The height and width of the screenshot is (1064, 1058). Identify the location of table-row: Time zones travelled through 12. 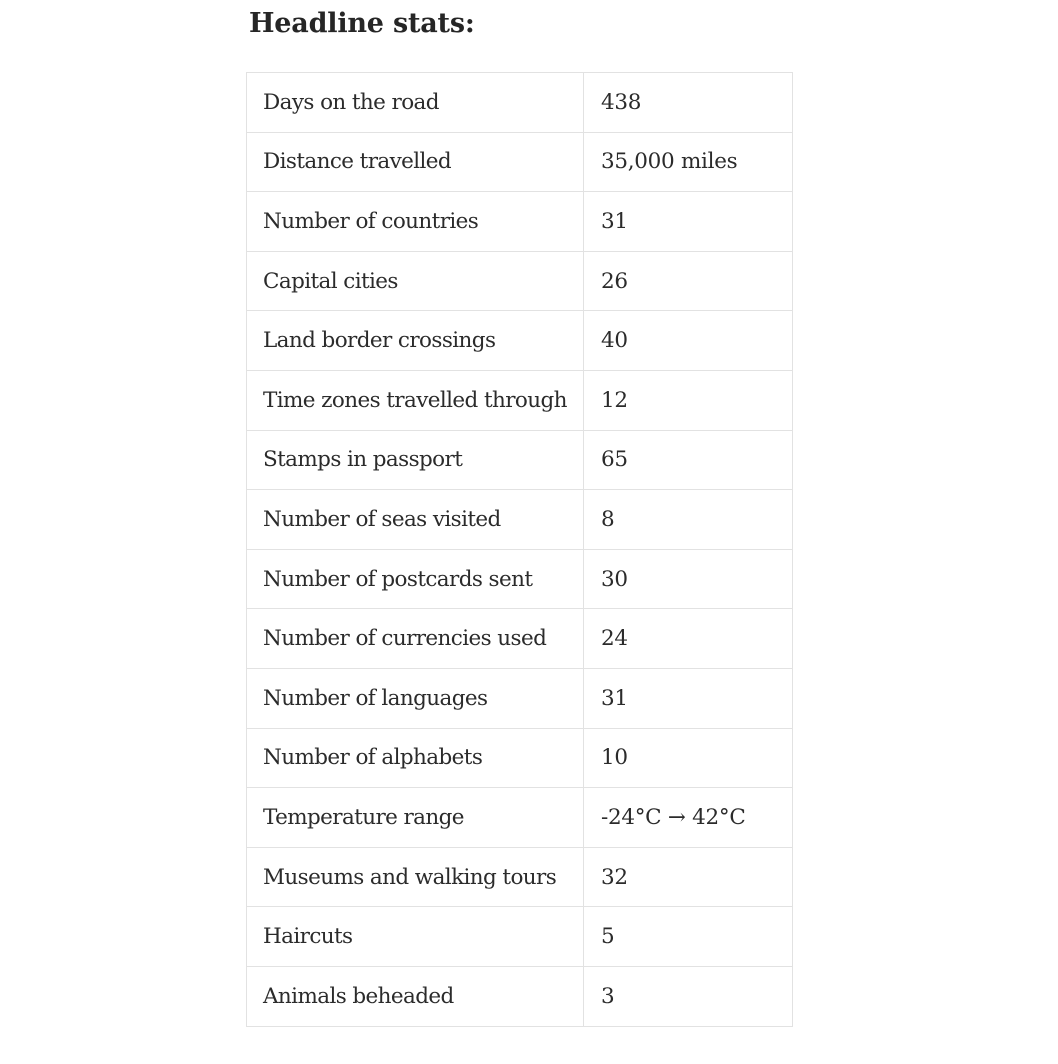
(519, 400).